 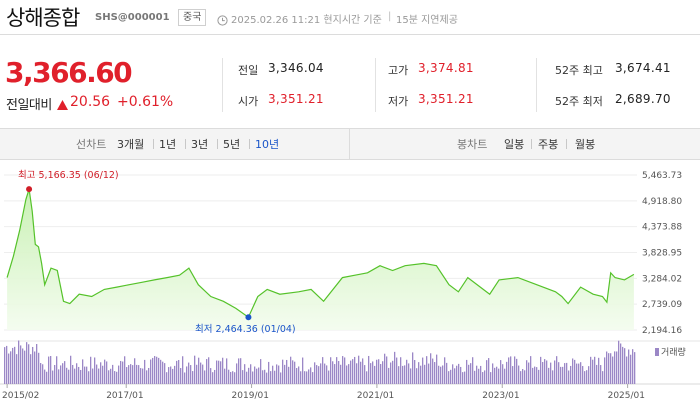 I want to click on x-tick-label: 2015/02, so click(x=20, y=396).